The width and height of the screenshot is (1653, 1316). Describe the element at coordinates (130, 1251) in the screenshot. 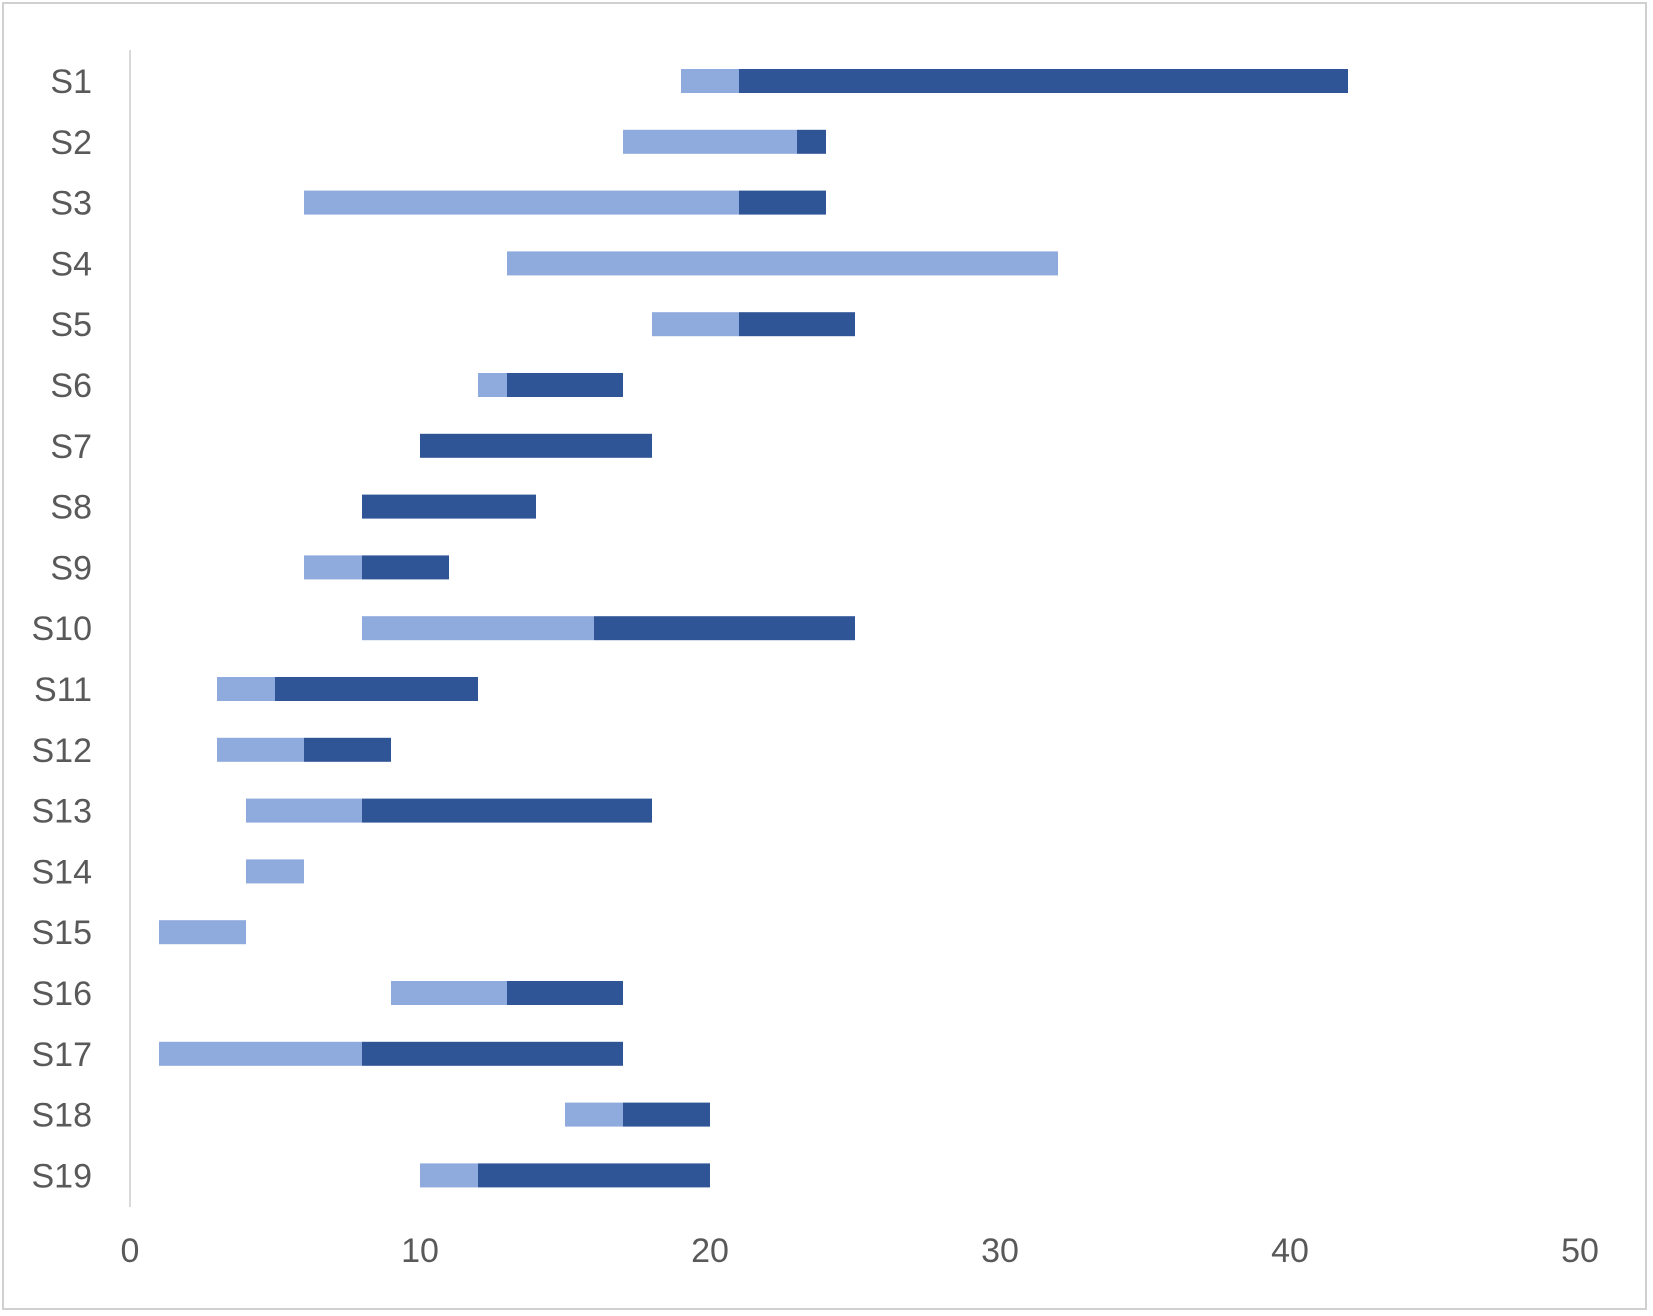

I see `x-tick-label-0: 0` at that location.